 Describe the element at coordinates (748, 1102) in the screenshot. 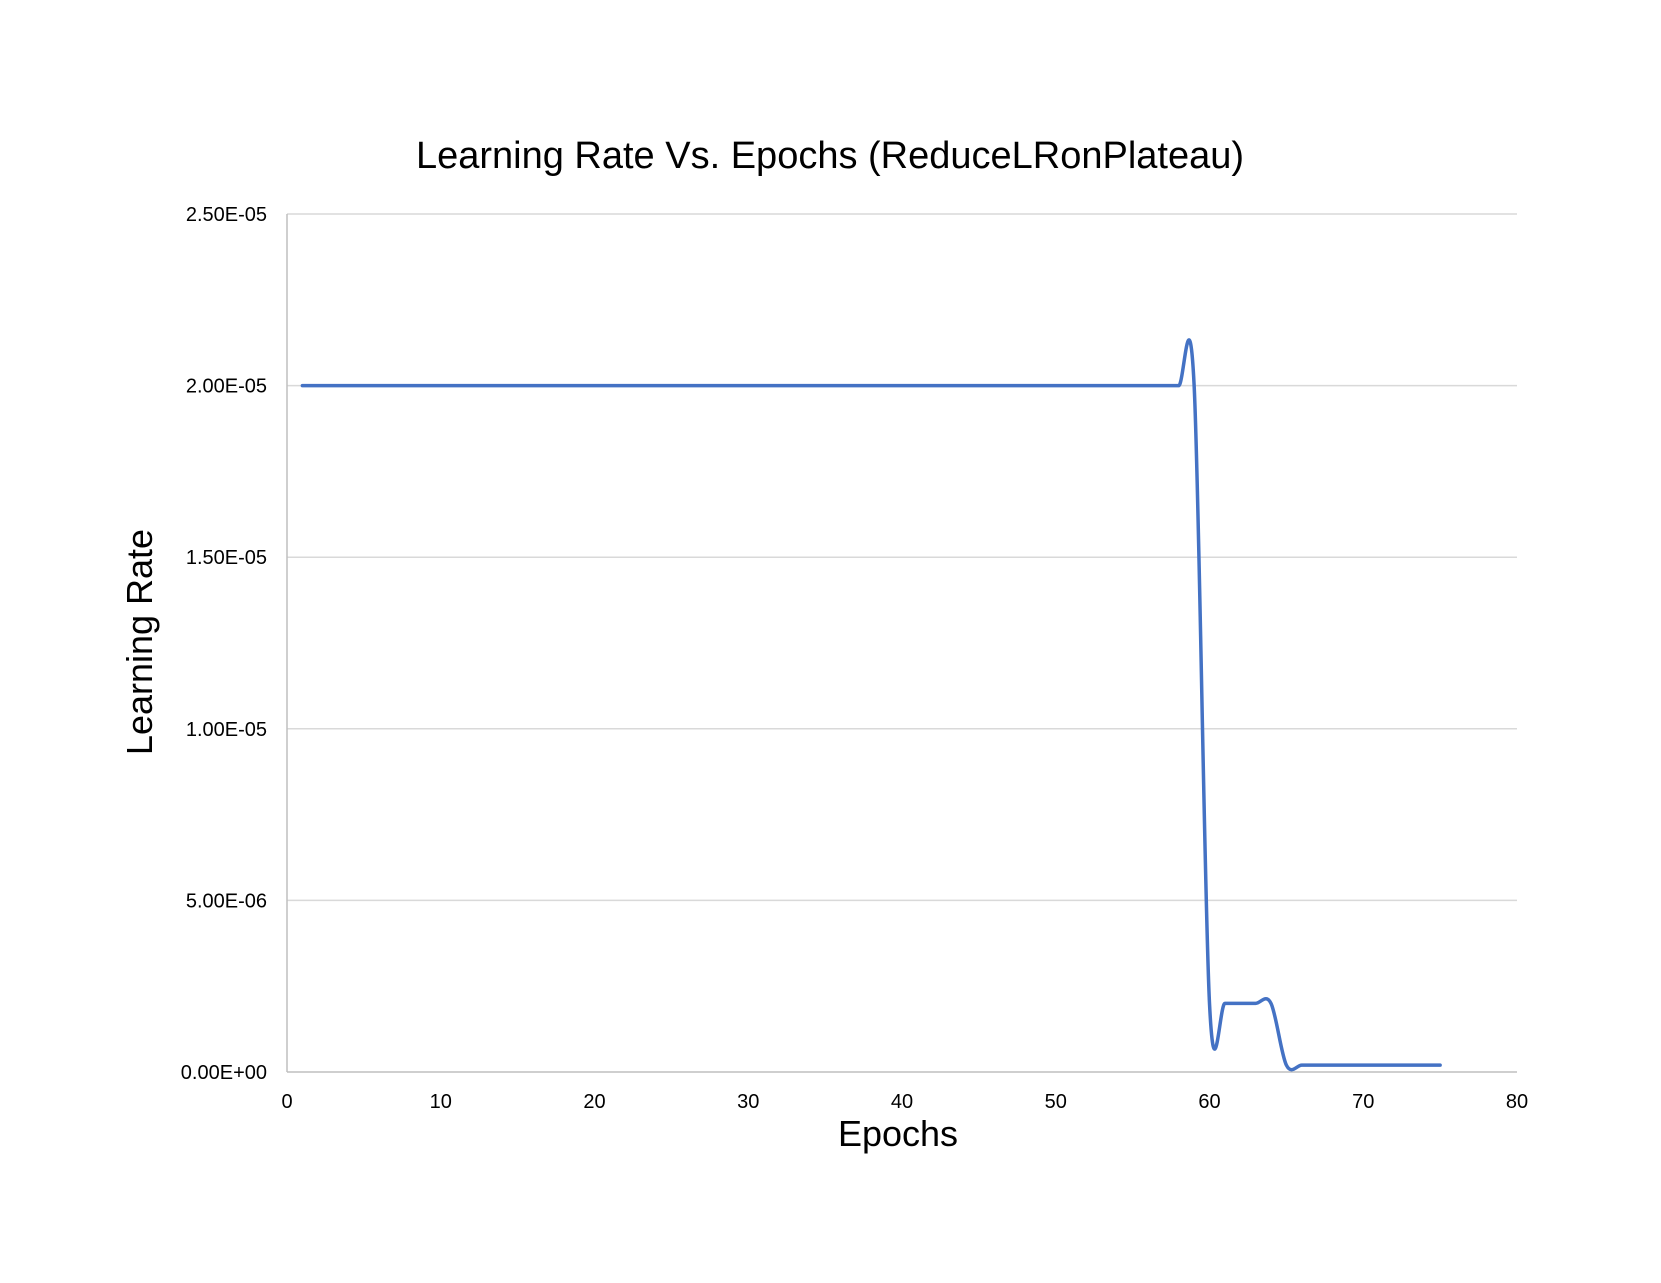

I see `x-tick-label: 30` at that location.